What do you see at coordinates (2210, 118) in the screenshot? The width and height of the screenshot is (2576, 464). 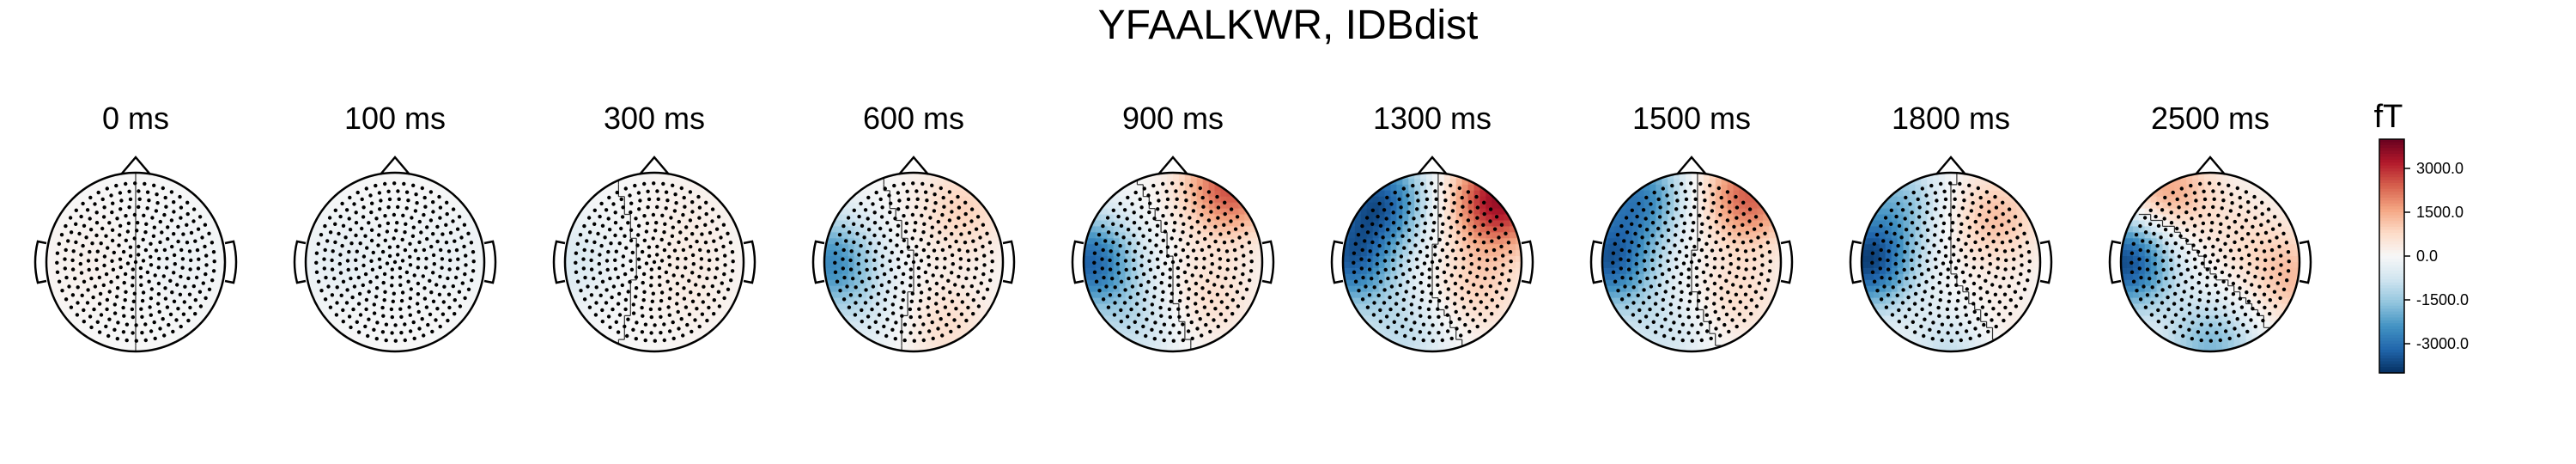 I see `panel-time-label: 2500 ms` at bounding box center [2210, 118].